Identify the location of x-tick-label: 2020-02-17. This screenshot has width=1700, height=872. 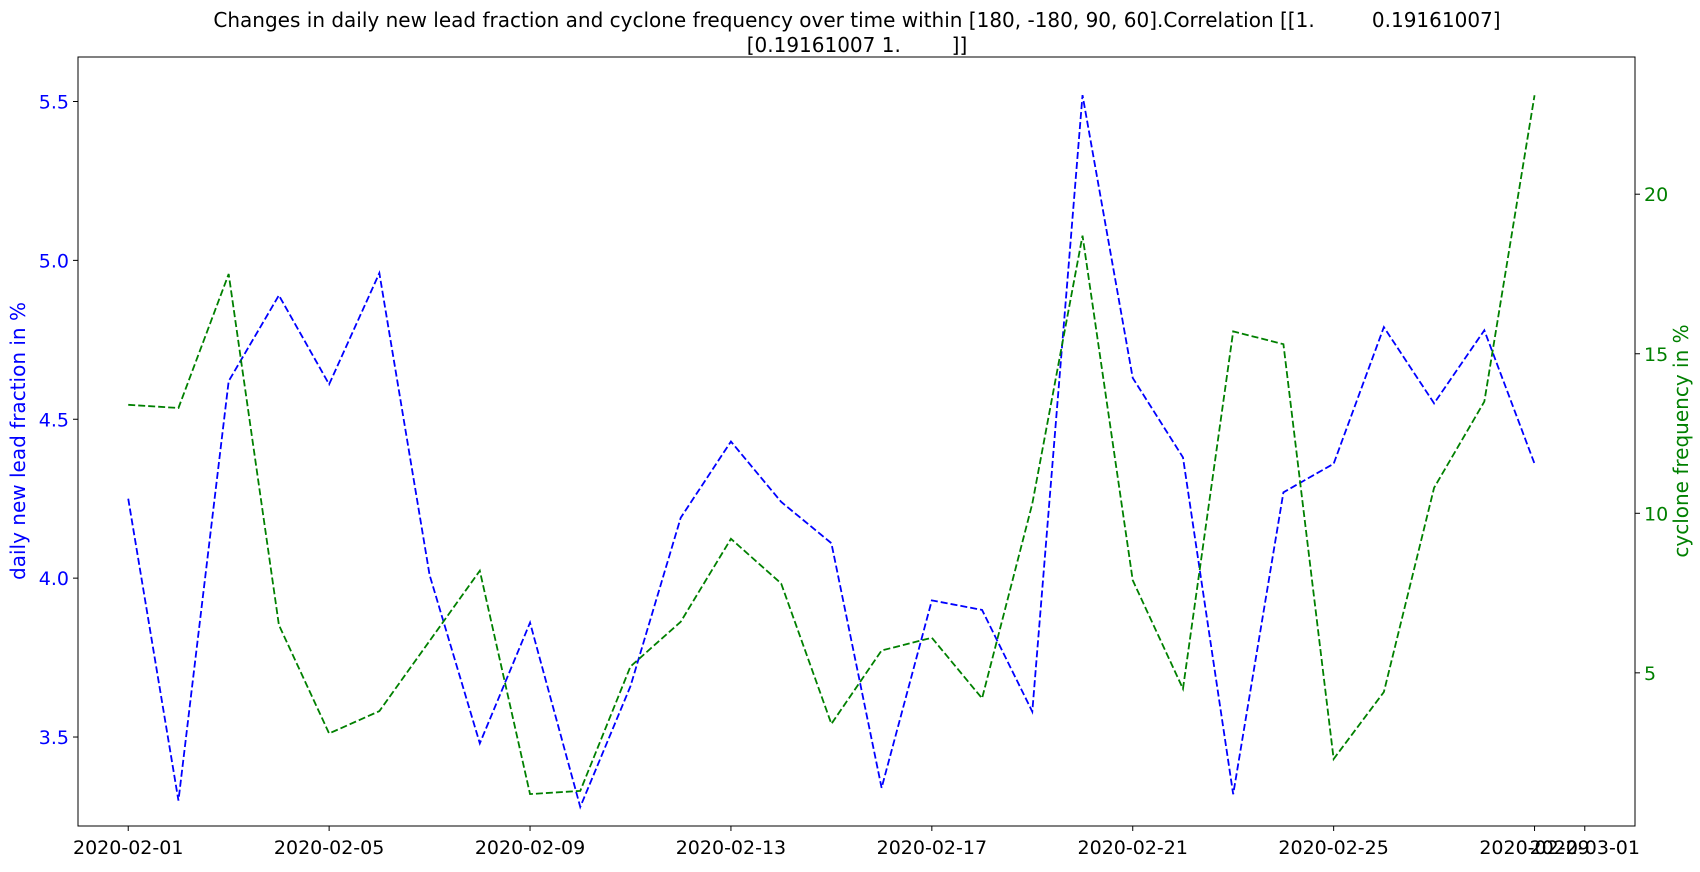
(932, 848).